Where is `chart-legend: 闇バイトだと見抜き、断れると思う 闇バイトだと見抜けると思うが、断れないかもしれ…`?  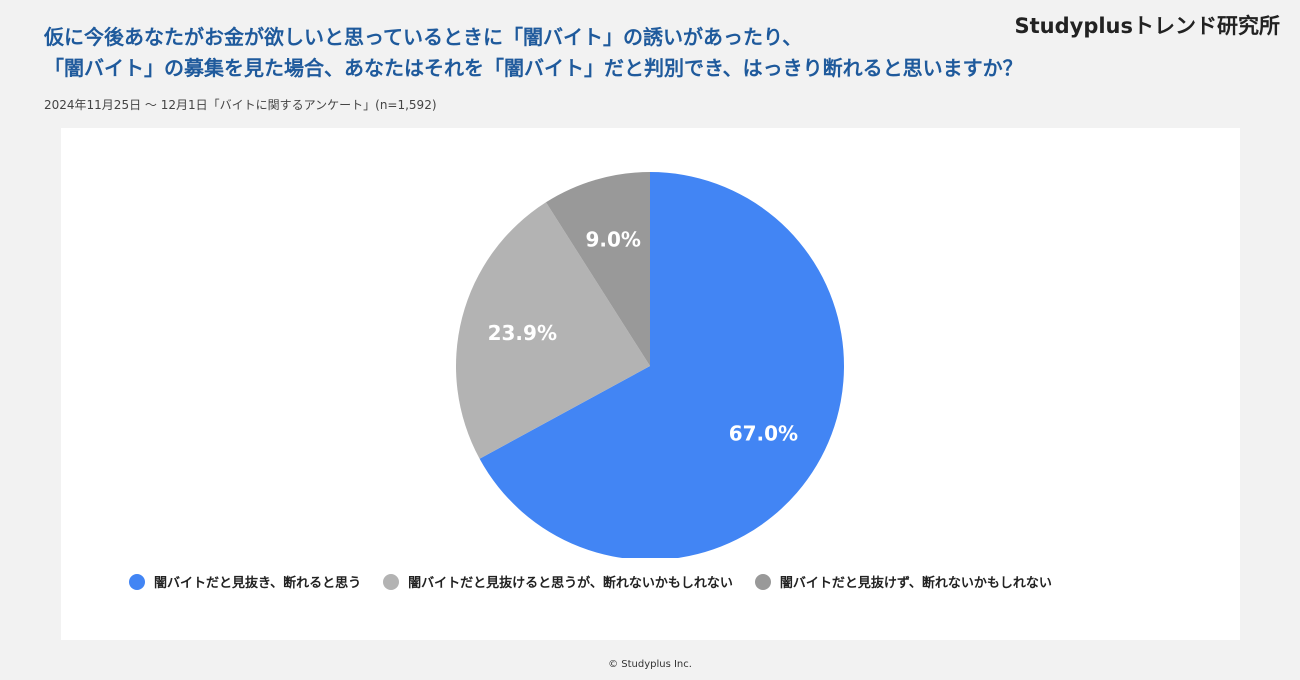 chart-legend: 闇バイトだと見抜き、断れると思う 闇バイトだと見抜けると思うが、断れないかもしれ… is located at coordinates (601, 581).